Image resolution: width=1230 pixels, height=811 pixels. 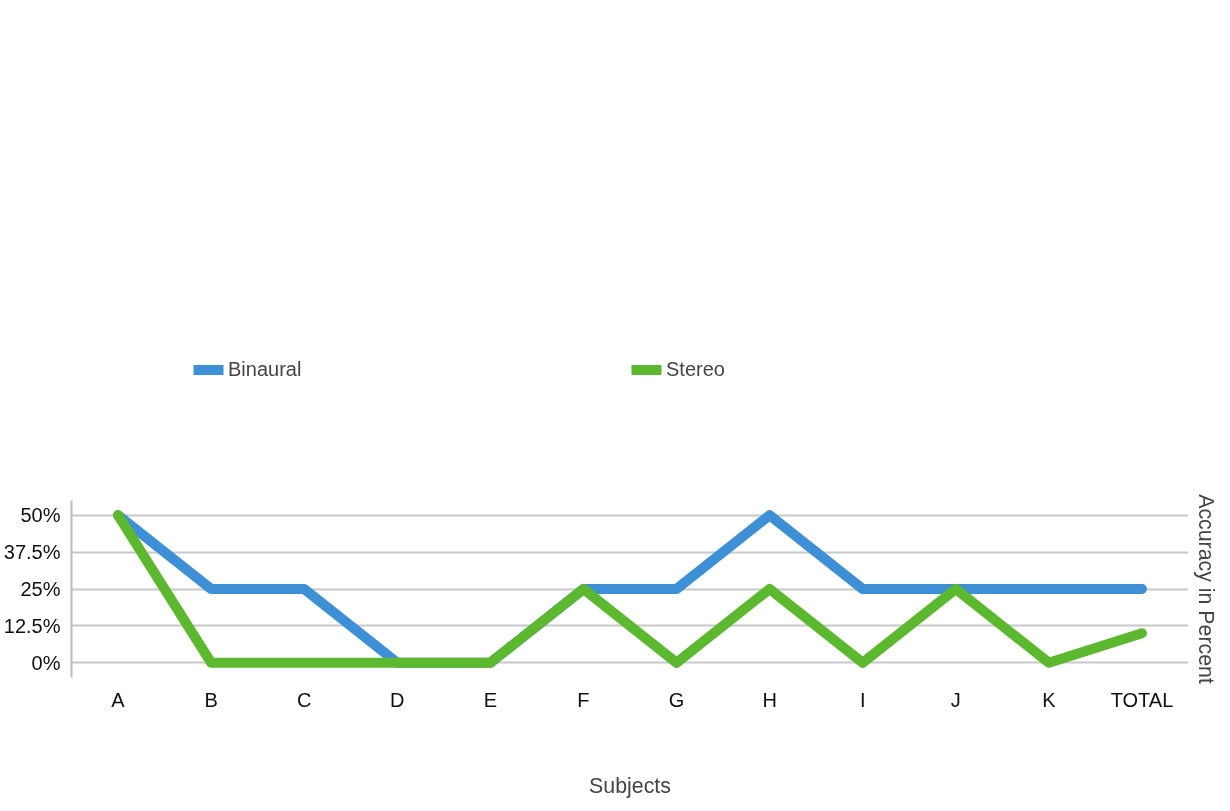 What do you see at coordinates (630, 785) in the screenshot?
I see `x-axis-title: Subjects` at bounding box center [630, 785].